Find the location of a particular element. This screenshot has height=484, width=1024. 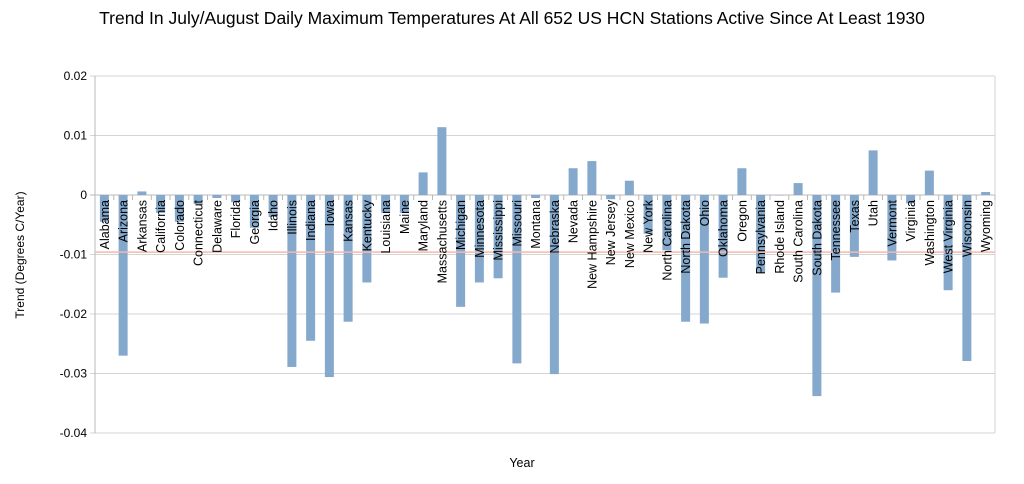

bar-new-hampshire is located at coordinates (592, 178).